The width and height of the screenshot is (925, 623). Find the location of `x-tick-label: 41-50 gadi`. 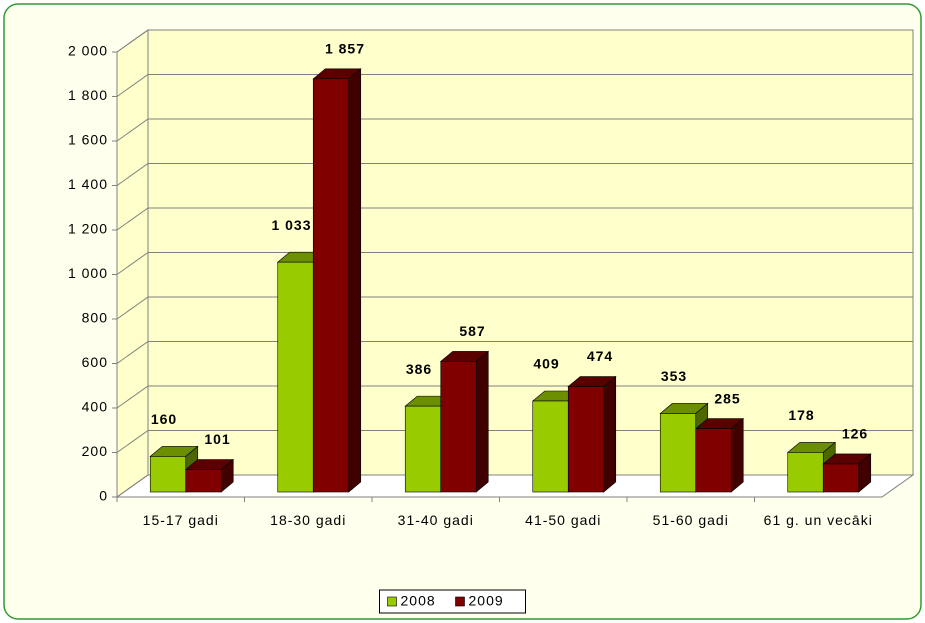

x-tick-label: 41-50 gadi is located at coordinates (563, 520).